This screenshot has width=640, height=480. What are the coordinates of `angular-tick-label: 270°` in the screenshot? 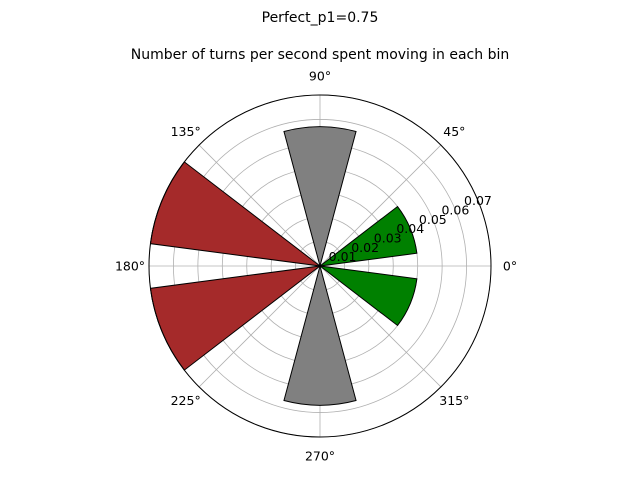 It's located at (320, 456).